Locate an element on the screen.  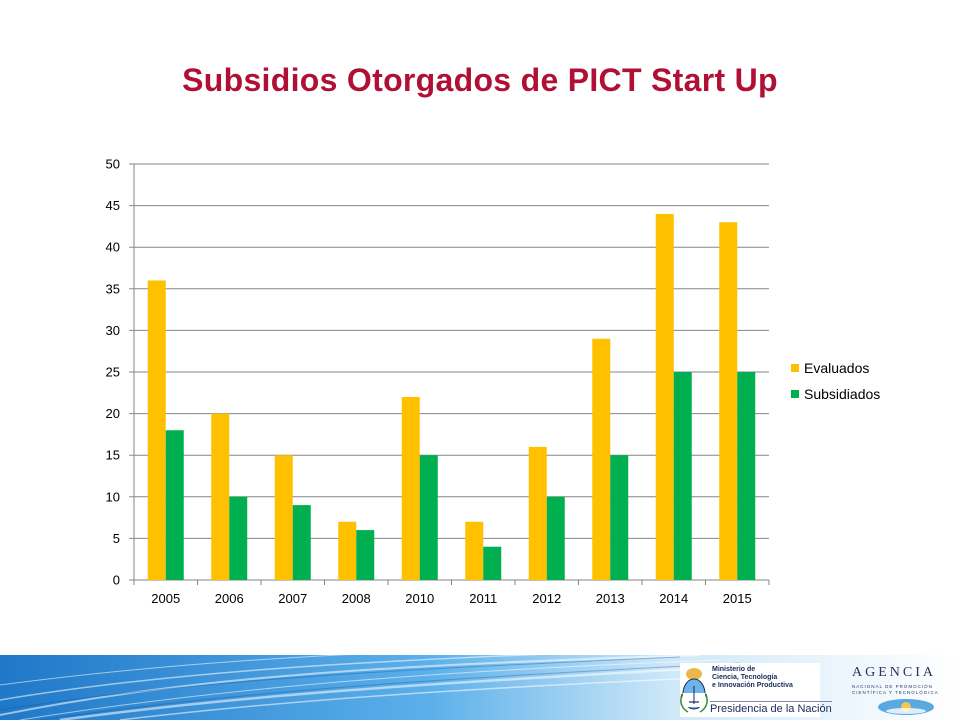
bar-evaluados-2012 is located at coordinates (537, 513).